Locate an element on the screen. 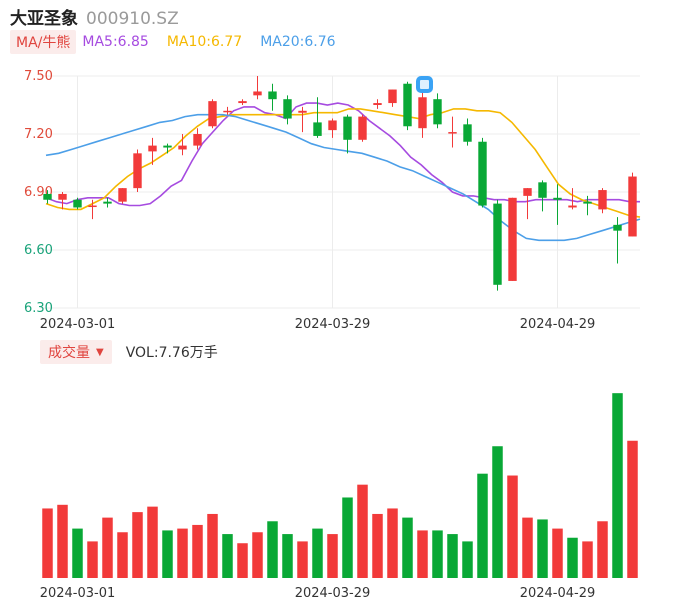 The width and height of the screenshot is (686, 606). price-date-axis: 2024-03-01 2024-03-29 2024-04-29 is located at coordinates (318, 324).